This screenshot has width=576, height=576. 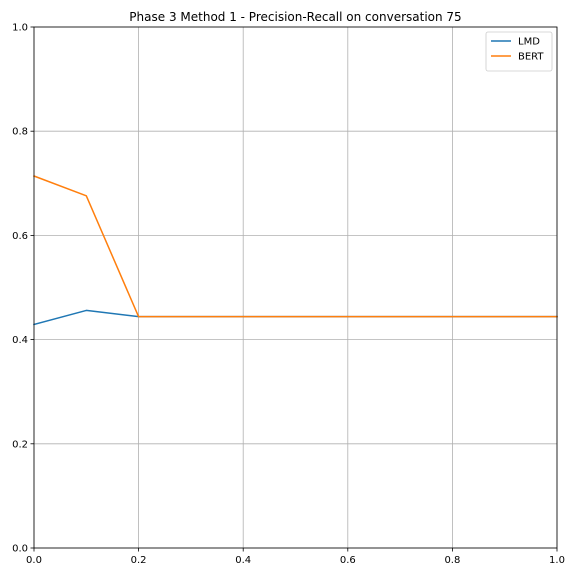 I want to click on y-tick-label: 0.2, so click(x=20, y=444).